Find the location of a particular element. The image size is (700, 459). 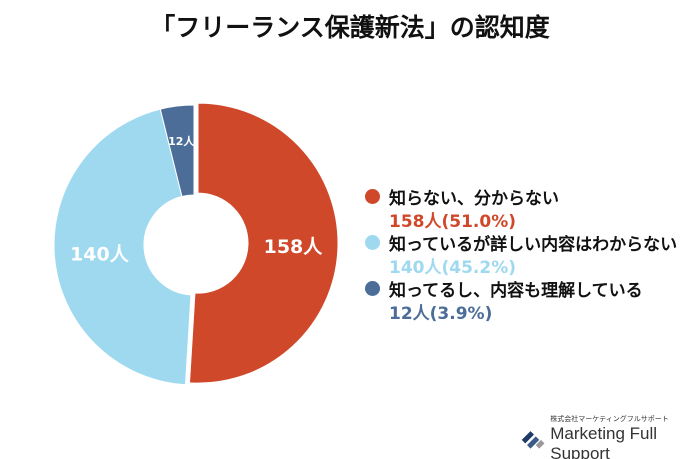

logo-company-en: Marketing Full Support is located at coordinates (604, 441).